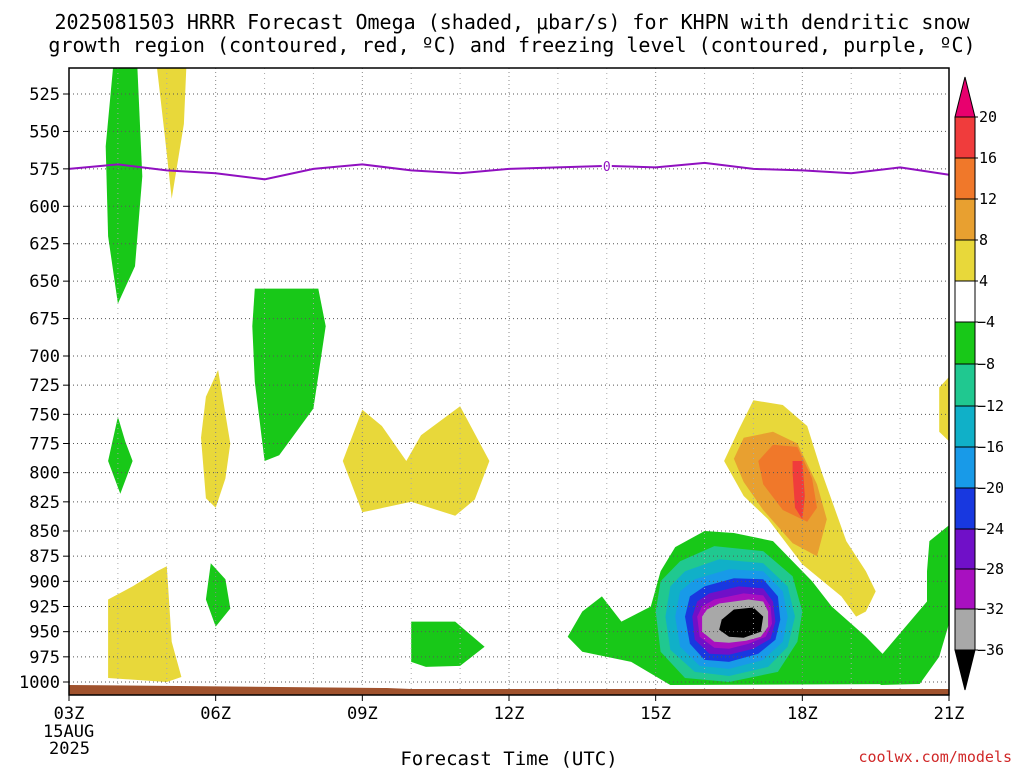 The height and width of the screenshot is (768, 1024). Describe the element at coordinates (44, 532) in the screenshot. I see `y-tick-label: 850` at that location.